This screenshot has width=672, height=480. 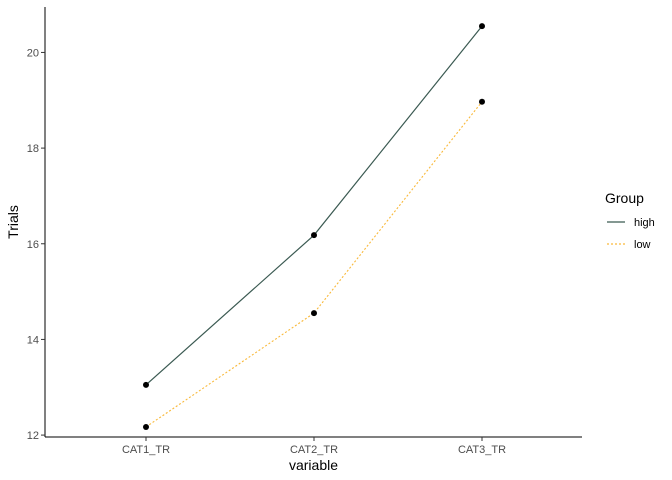 I want to click on x-axis-ticks: CAT1_TR CAT2_TR CAT3_TR, so click(x=314, y=446).